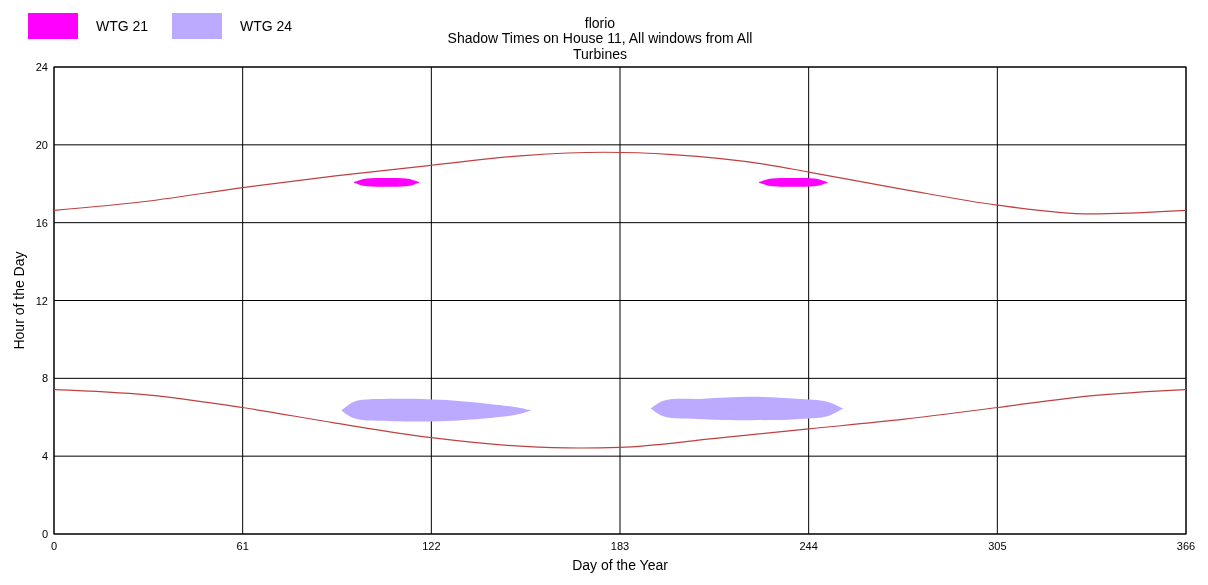 Image resolution: width=1208 pixels, height=585 pixels. Describe the element at coordinates (997, 546) in the screenshot. I see `x-tick-label: 305` at that location.